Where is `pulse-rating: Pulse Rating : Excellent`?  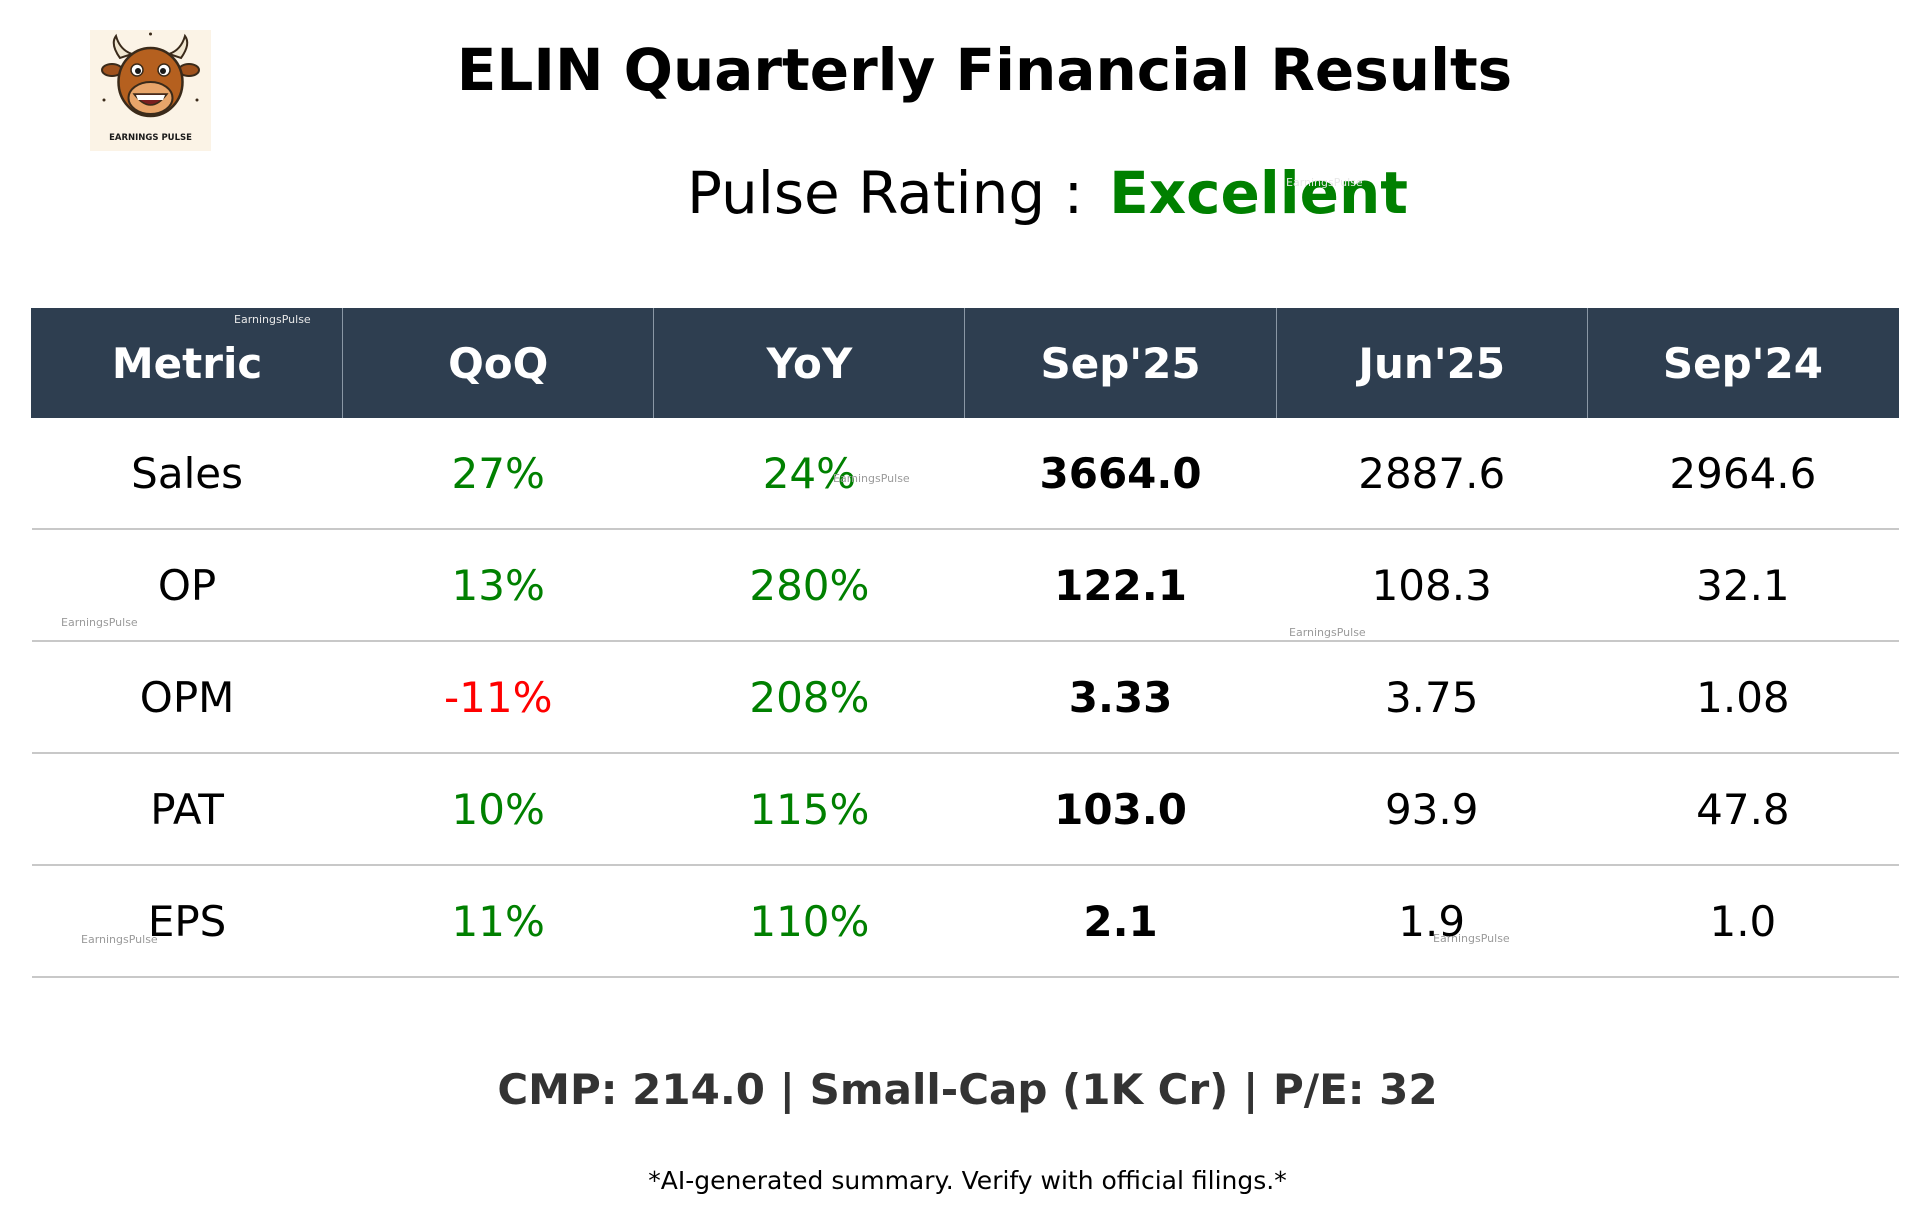 pulse-rating: Pulse Rating : Excellent is located at coordinates (959, 193).